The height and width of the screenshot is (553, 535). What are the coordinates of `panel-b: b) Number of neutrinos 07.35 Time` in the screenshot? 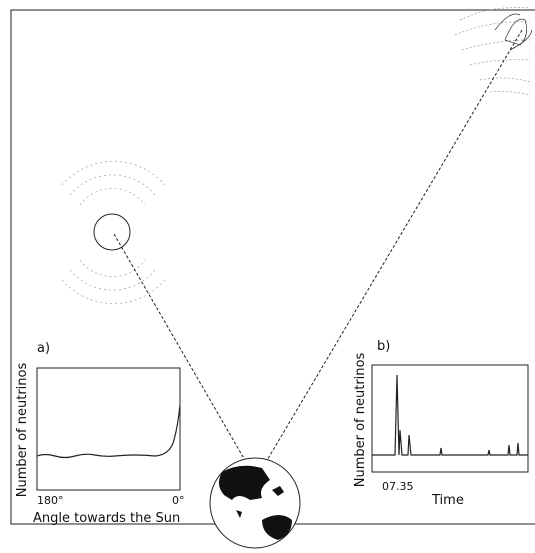 It's located at (441, 423).